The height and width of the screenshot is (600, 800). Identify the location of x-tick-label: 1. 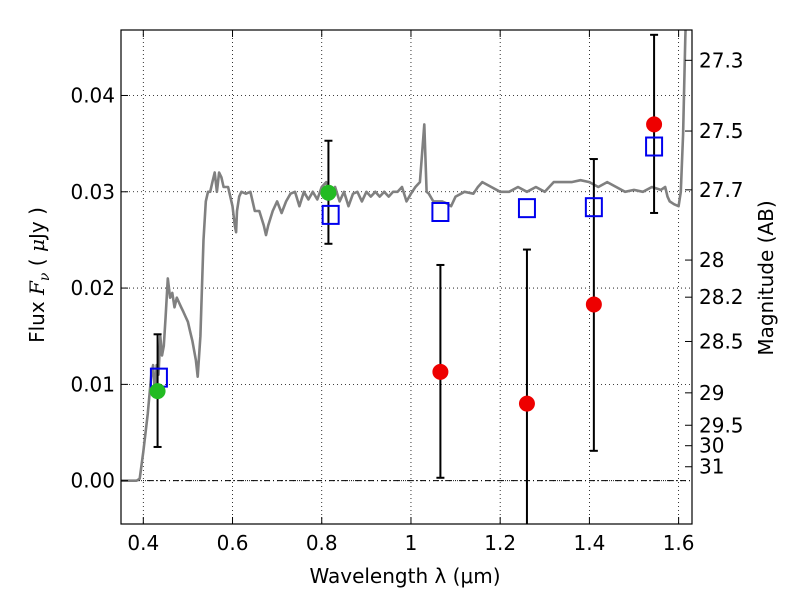
(411, 543).